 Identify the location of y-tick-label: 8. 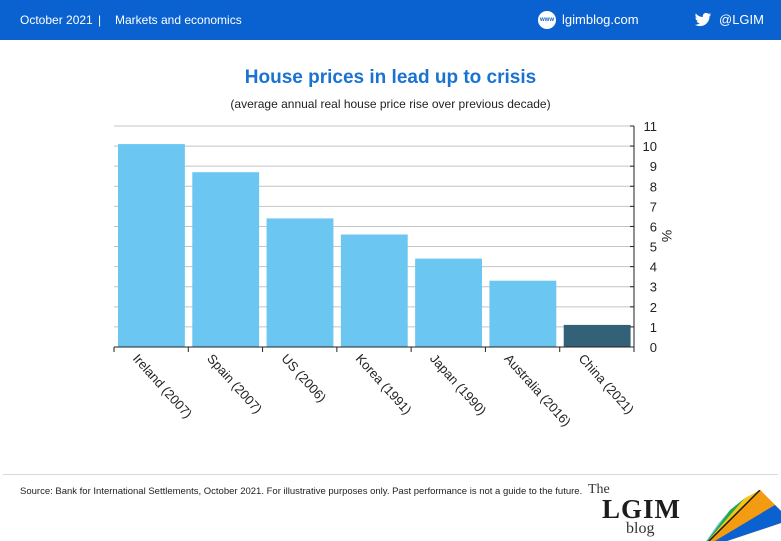
(653, 186).